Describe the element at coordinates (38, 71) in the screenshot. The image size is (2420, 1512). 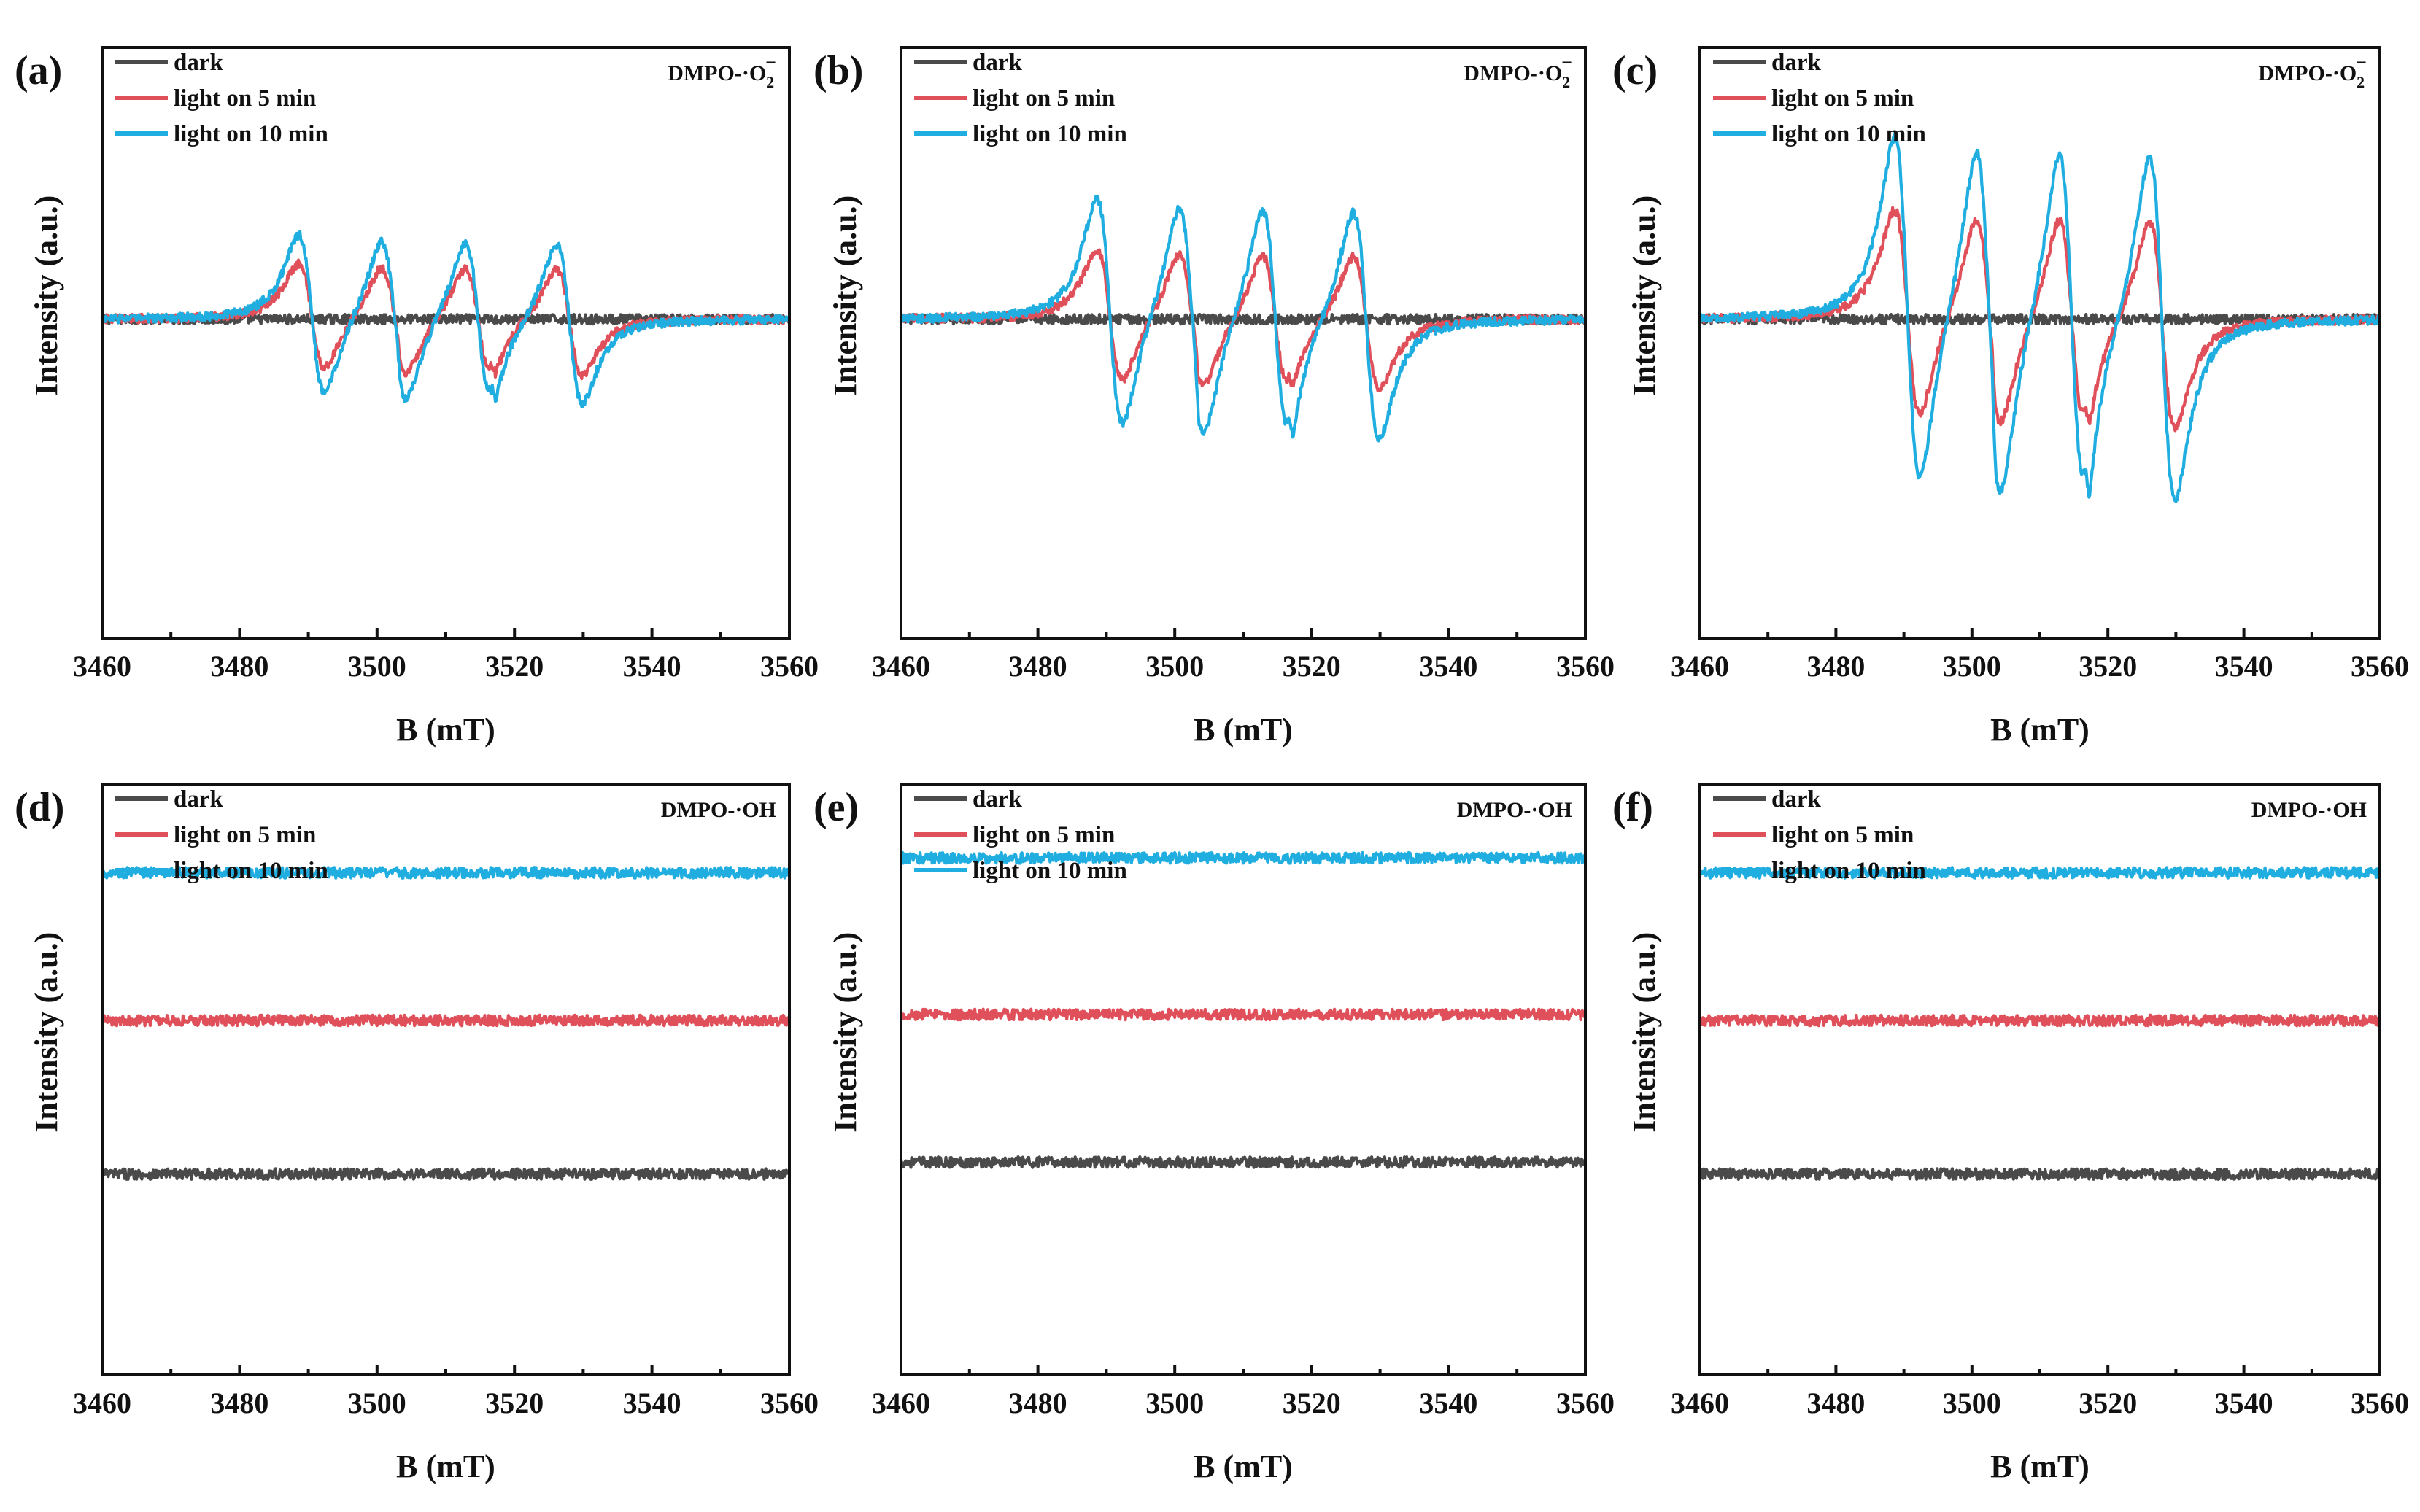
I see `panel-label: (a)` at that location.